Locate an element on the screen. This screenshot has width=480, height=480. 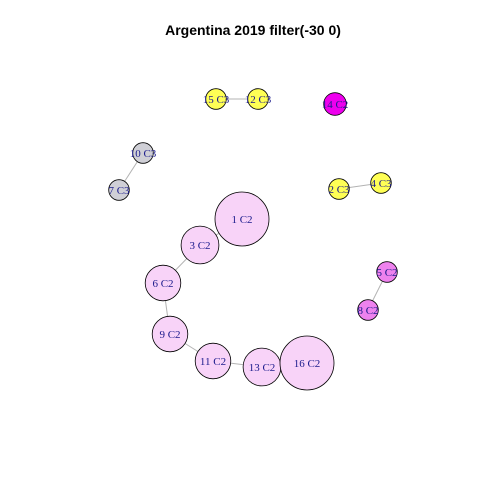
node-10: 10 C3 is located at coordinates (143, 153).